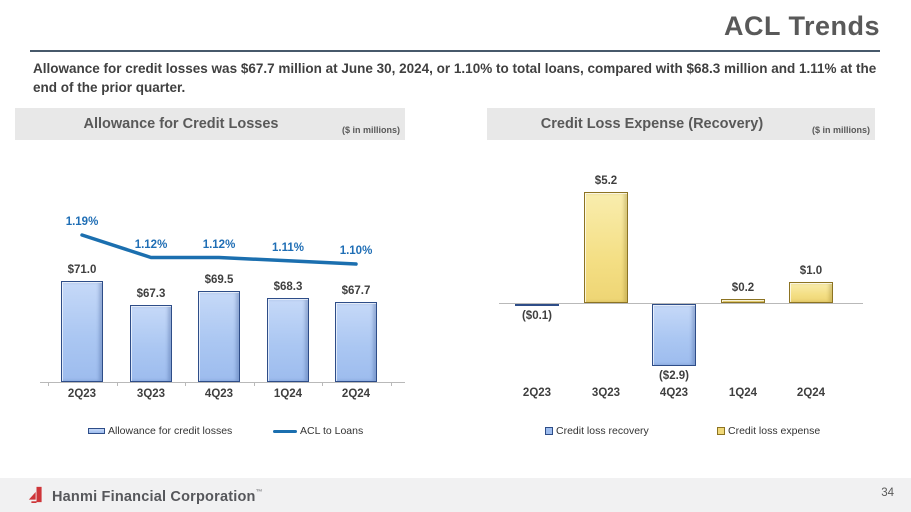 The image size is (911, 512). I want to click on expense-swatch-icon, so click(721, 431).